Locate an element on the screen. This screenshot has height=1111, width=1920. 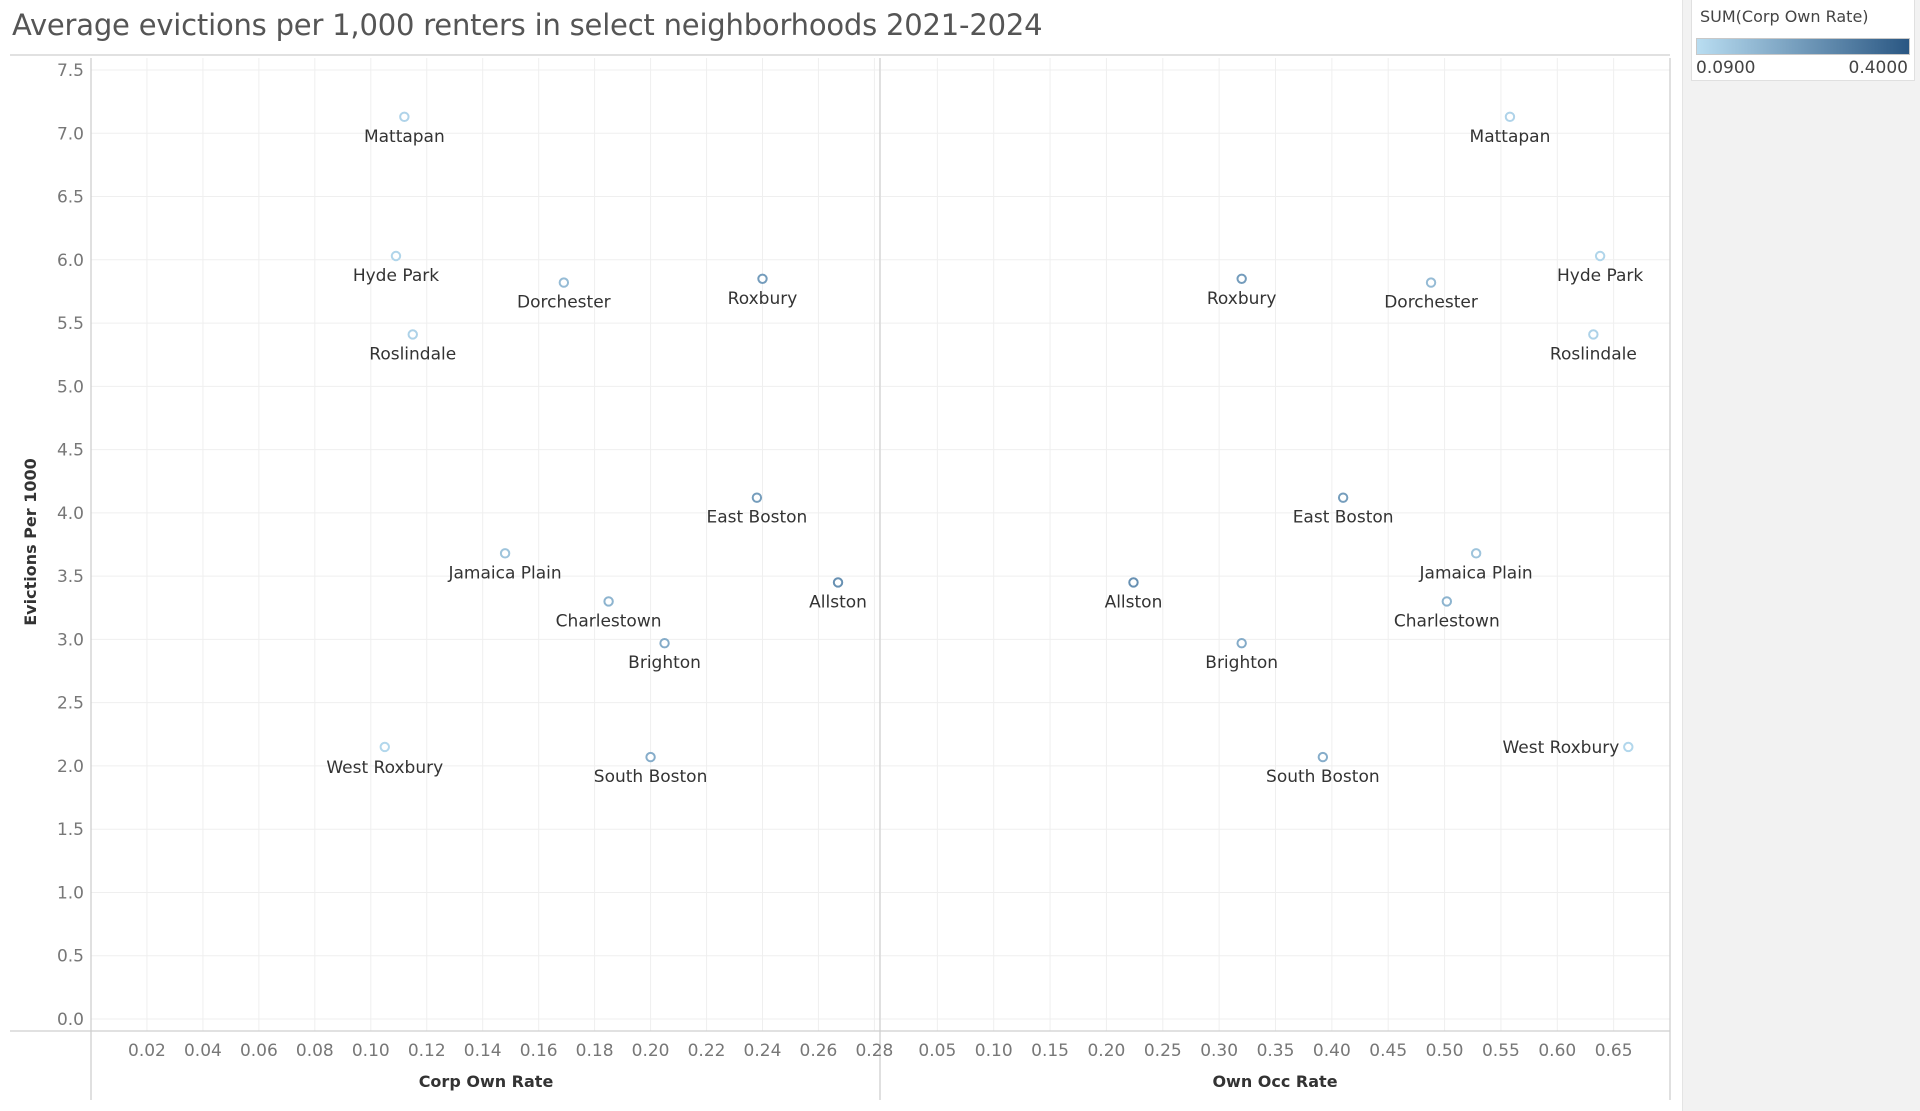
y-tick-label: 0.5 is located at coordinates (70, 957).